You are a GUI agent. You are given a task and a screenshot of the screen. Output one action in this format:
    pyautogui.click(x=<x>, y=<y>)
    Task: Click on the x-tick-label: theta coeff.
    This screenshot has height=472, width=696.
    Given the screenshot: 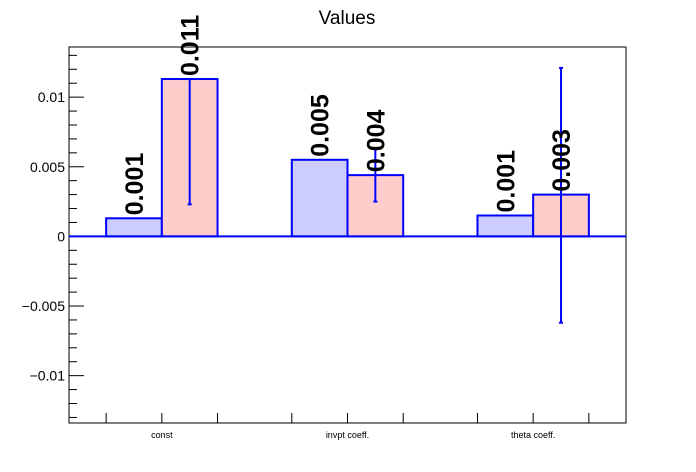 What is the action you would take?
    pyautogui.click(x=533, y=435)
    